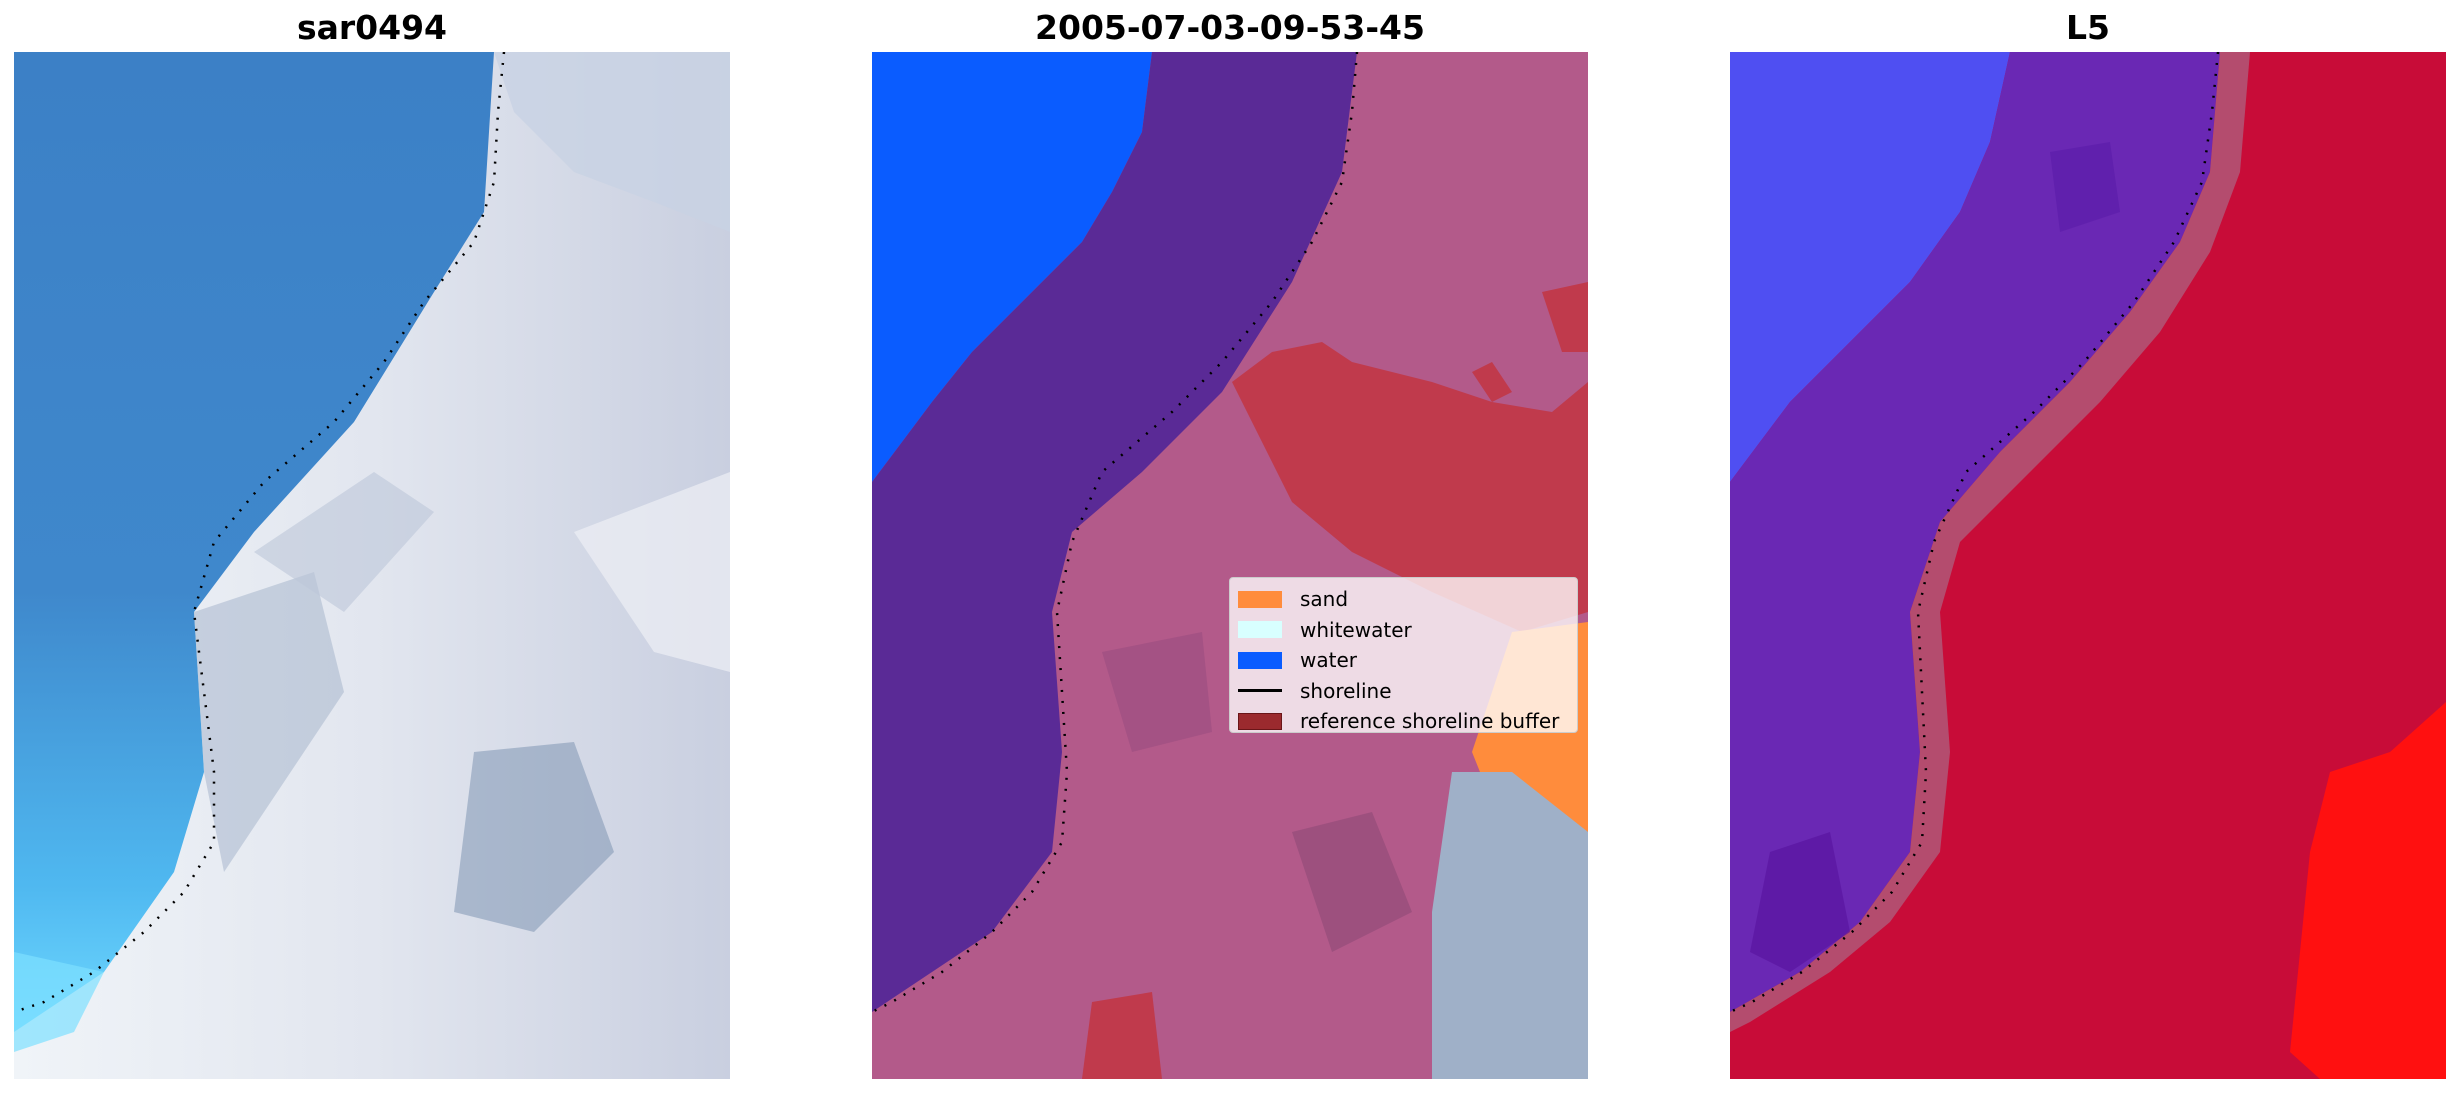  I want to click on legend-label: whitewater, so click(1356, 629).